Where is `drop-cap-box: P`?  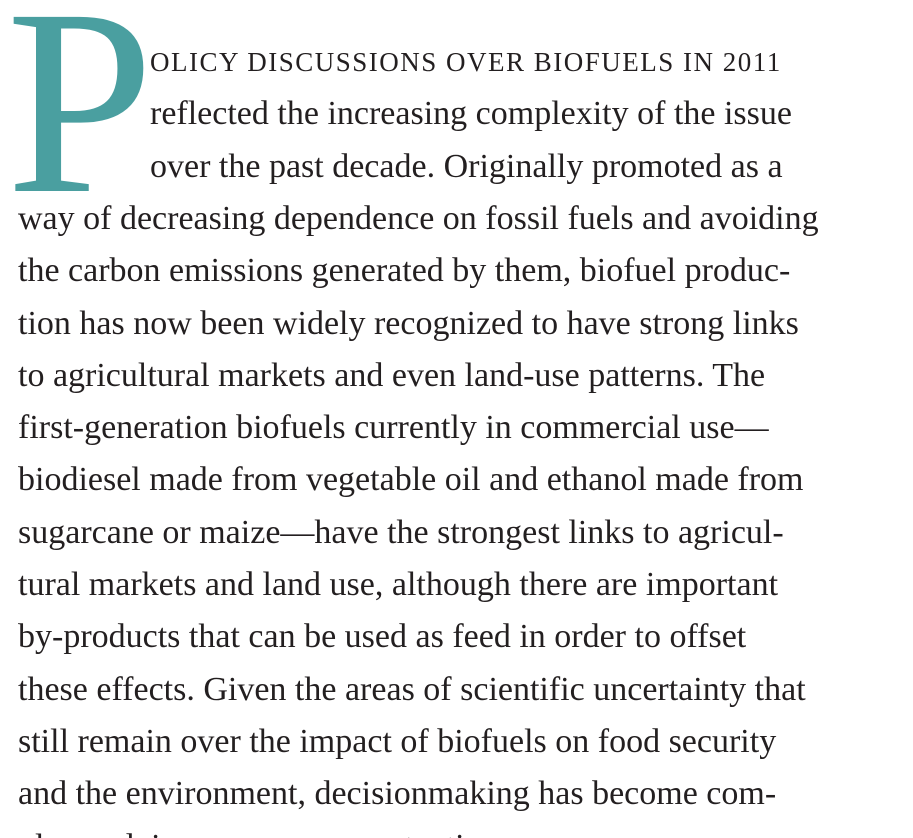
drop-cap-box: P is located at coordinates (80, 100).